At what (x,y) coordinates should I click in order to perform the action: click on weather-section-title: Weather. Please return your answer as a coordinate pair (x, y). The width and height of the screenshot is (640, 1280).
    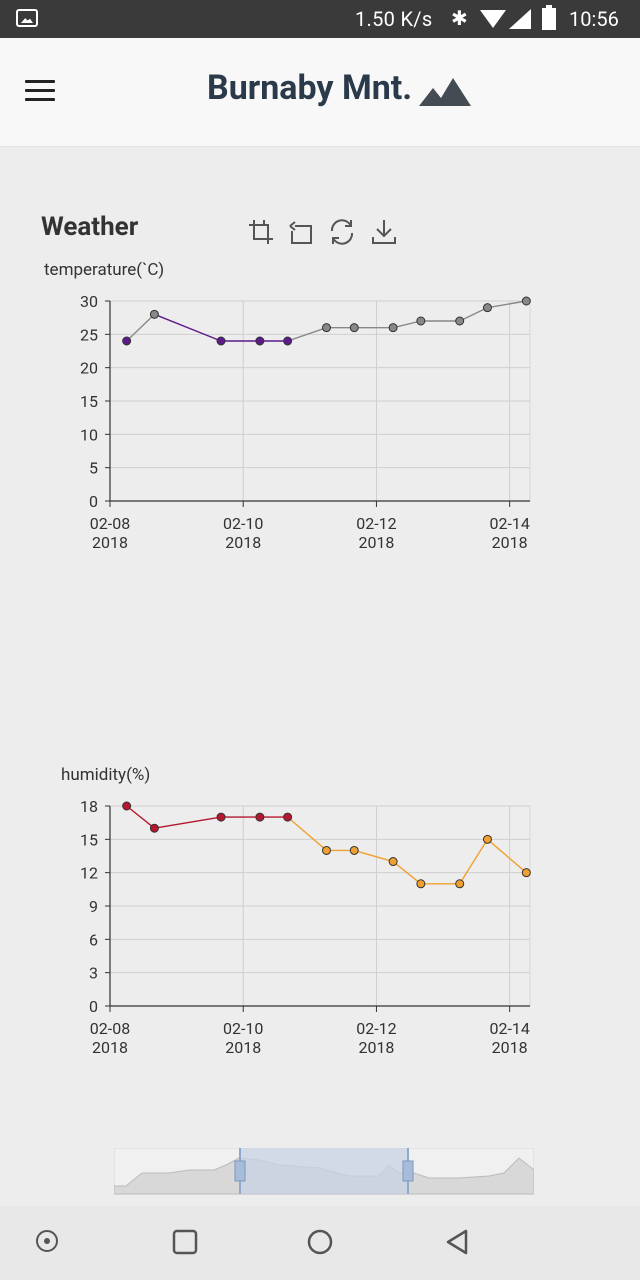
    Looking at the image, I should click on (90, 227).